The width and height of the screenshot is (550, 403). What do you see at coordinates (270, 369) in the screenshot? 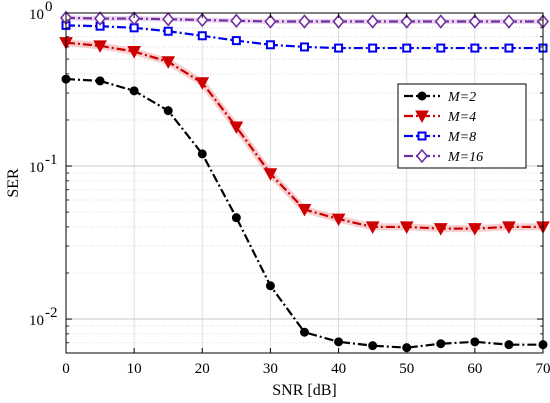
I see `x-tick-label: 30` at bounding box center [270, 369].